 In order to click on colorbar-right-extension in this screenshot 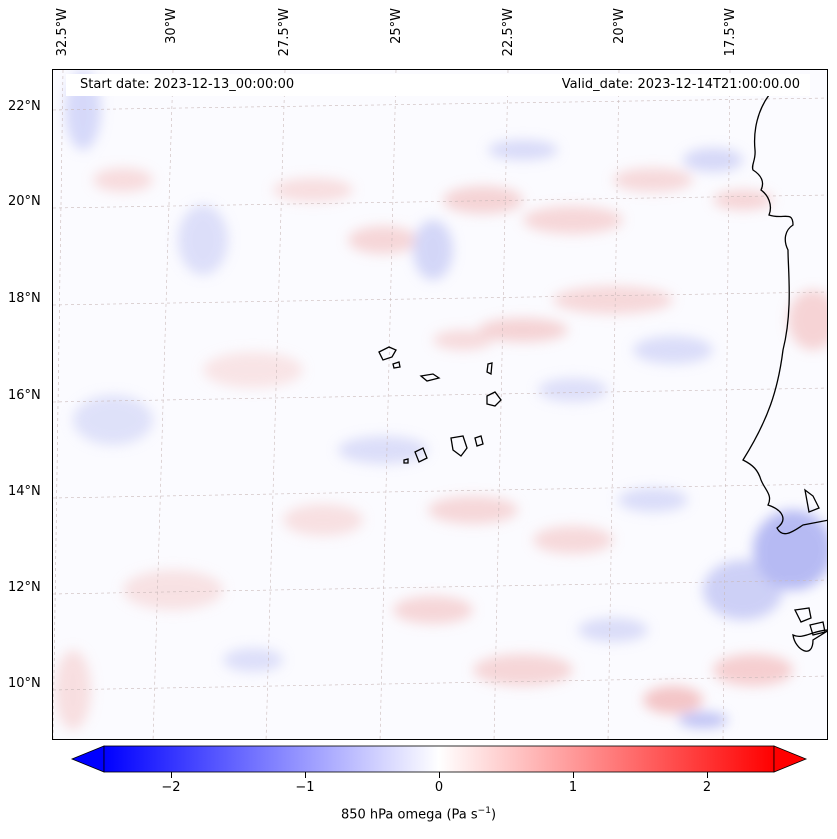, I will do `click(790, 759)`.